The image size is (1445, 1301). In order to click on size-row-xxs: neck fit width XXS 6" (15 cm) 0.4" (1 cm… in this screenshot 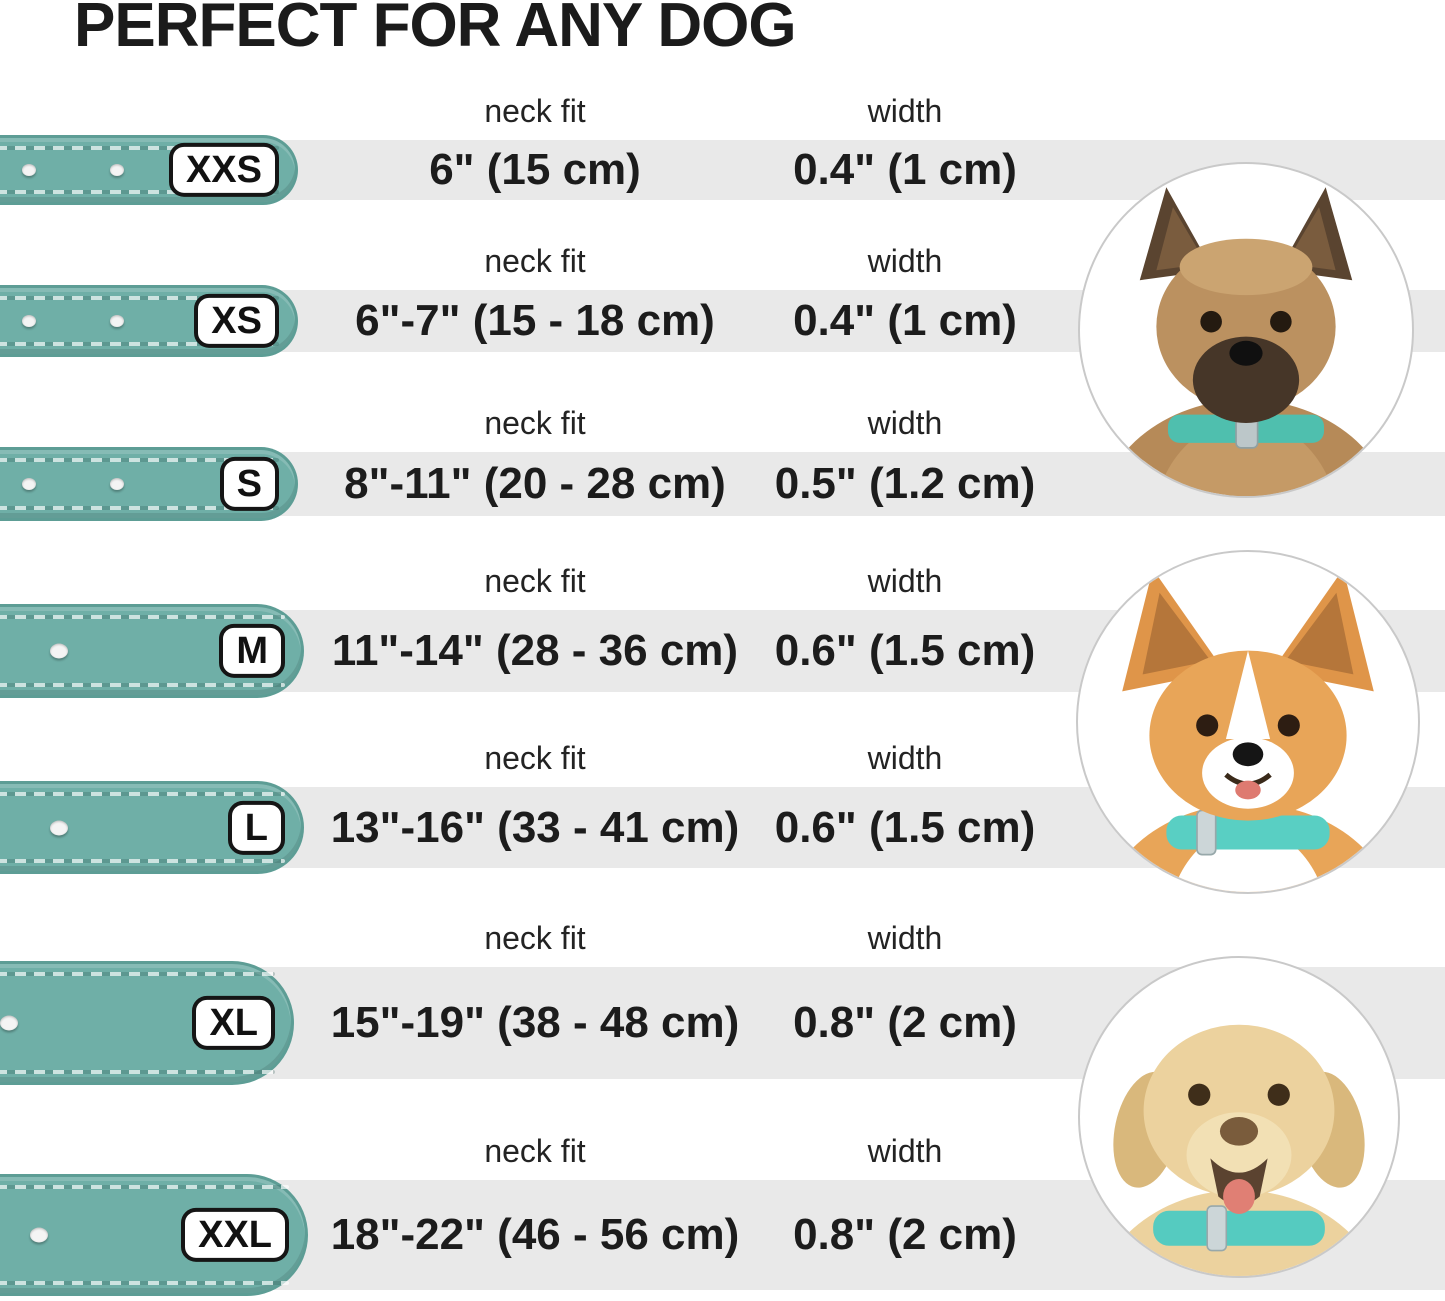, I will do `click(722, 149)`.